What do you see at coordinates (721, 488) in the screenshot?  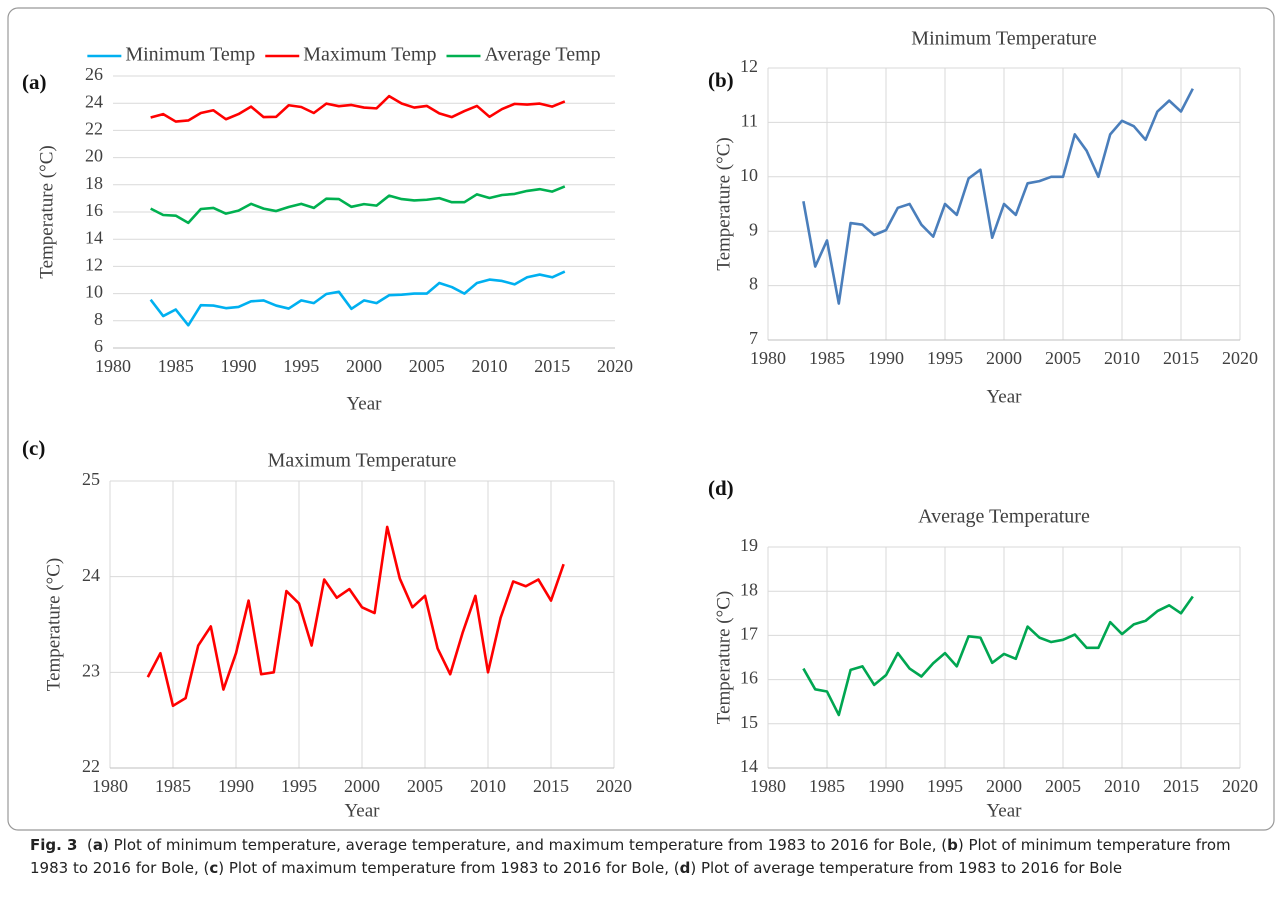 I see `panel-label: (d)` at bounding box center [721, 488].